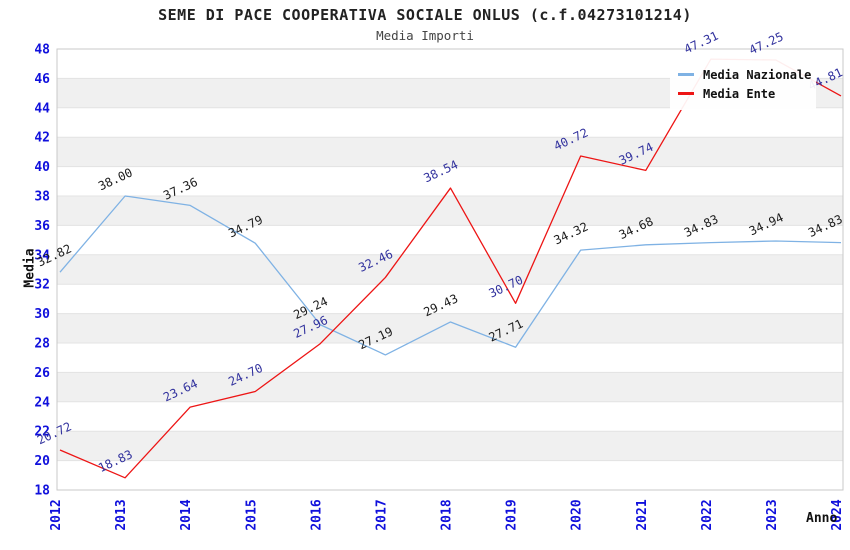  Describe the element at coordinates (42, 50) in the screenshot. I see `y-tick-label: 48` at that location.